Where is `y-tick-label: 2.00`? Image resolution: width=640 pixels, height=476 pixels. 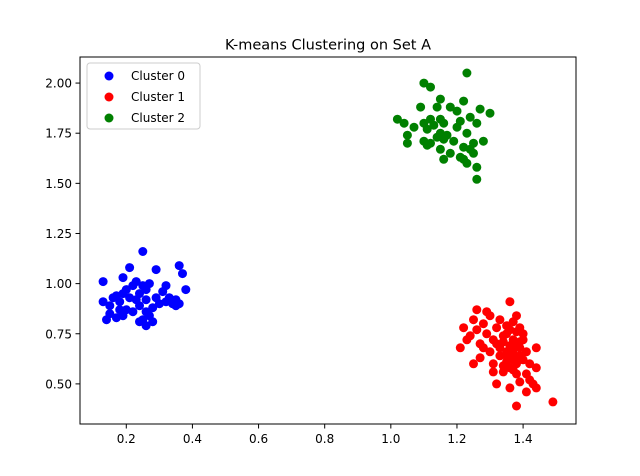
y-tick-label: 2.00 is located at coordinates (58, 84).